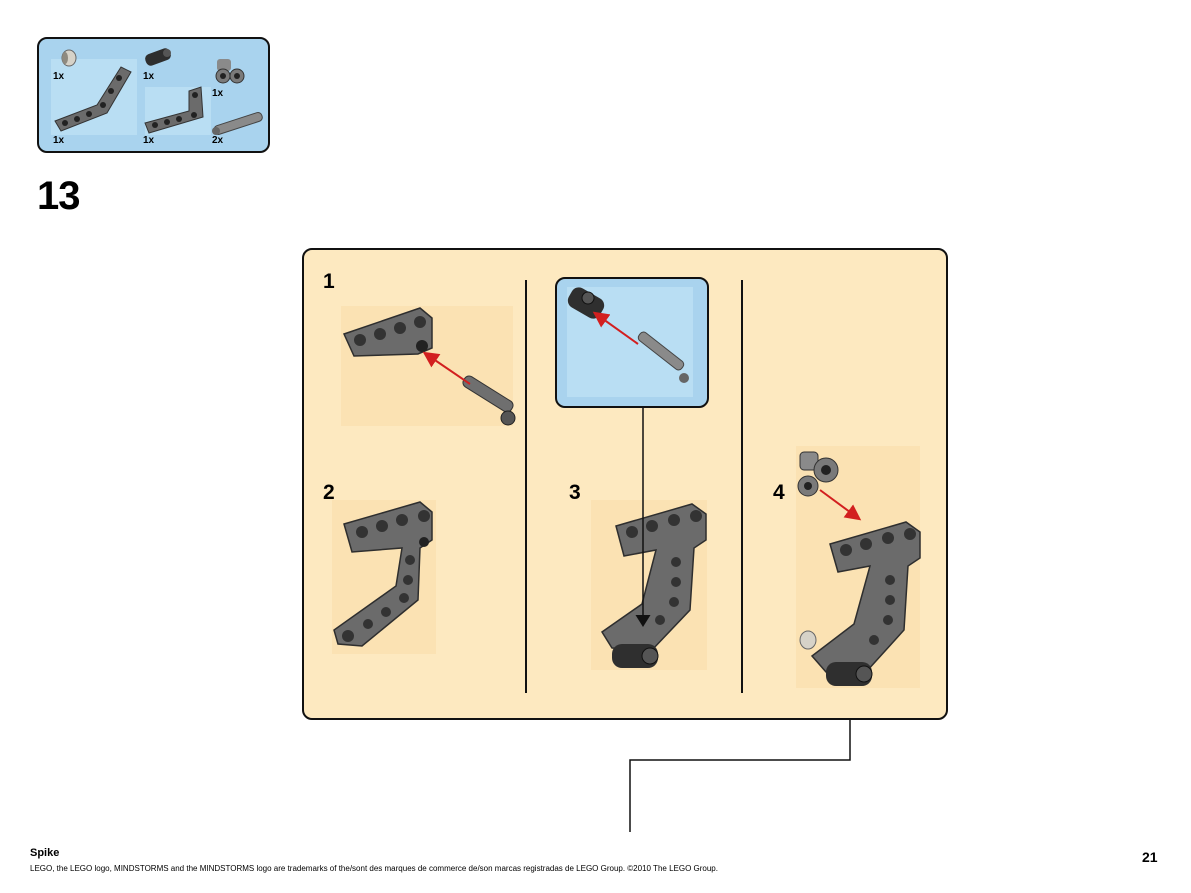 The image size is (1191, 893). Describe the element at coordinates (230, 71) in the screenshot. I see `cross-block-part-icon` at that location.